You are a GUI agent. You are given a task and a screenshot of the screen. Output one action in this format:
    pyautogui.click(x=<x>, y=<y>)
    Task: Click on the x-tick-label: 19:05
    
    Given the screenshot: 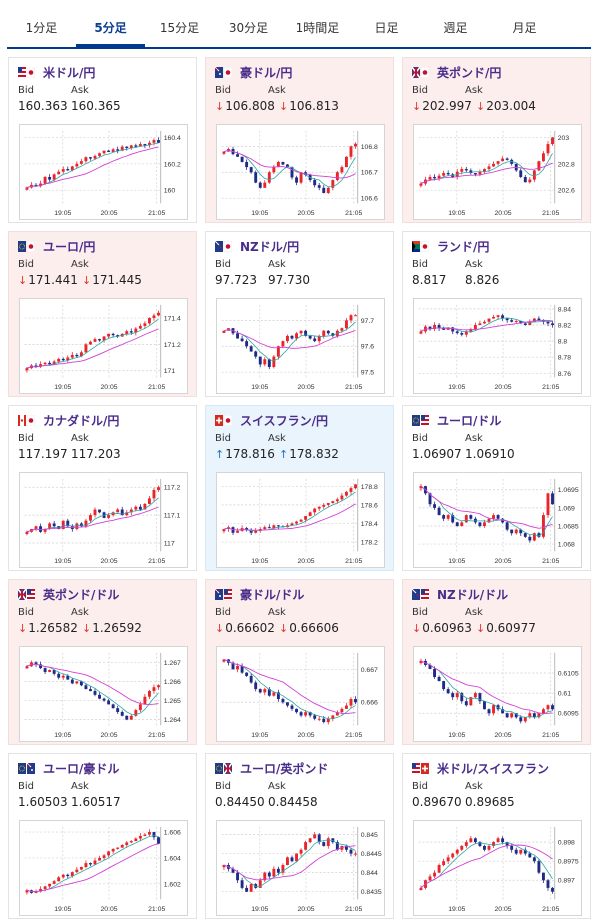 What is the action you would take?
    pyautogui.click(x=259, y=213)
    